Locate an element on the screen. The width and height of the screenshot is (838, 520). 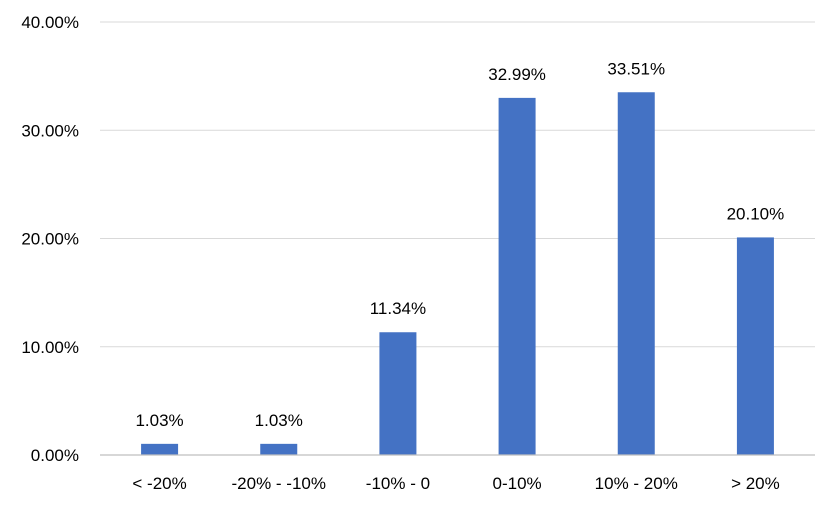
data-label: 33.51% is located at coordinates (636, 68).